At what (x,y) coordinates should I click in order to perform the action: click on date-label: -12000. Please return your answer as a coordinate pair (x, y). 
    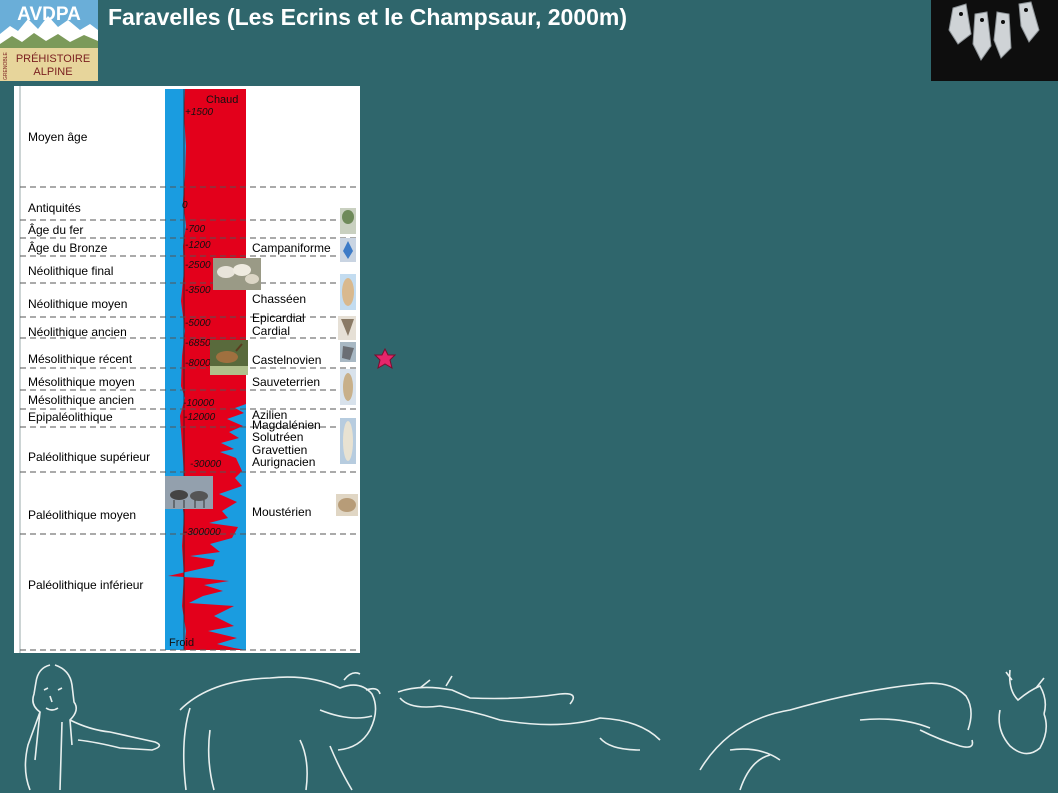
    Looking at the image, I should click on (200, 417).